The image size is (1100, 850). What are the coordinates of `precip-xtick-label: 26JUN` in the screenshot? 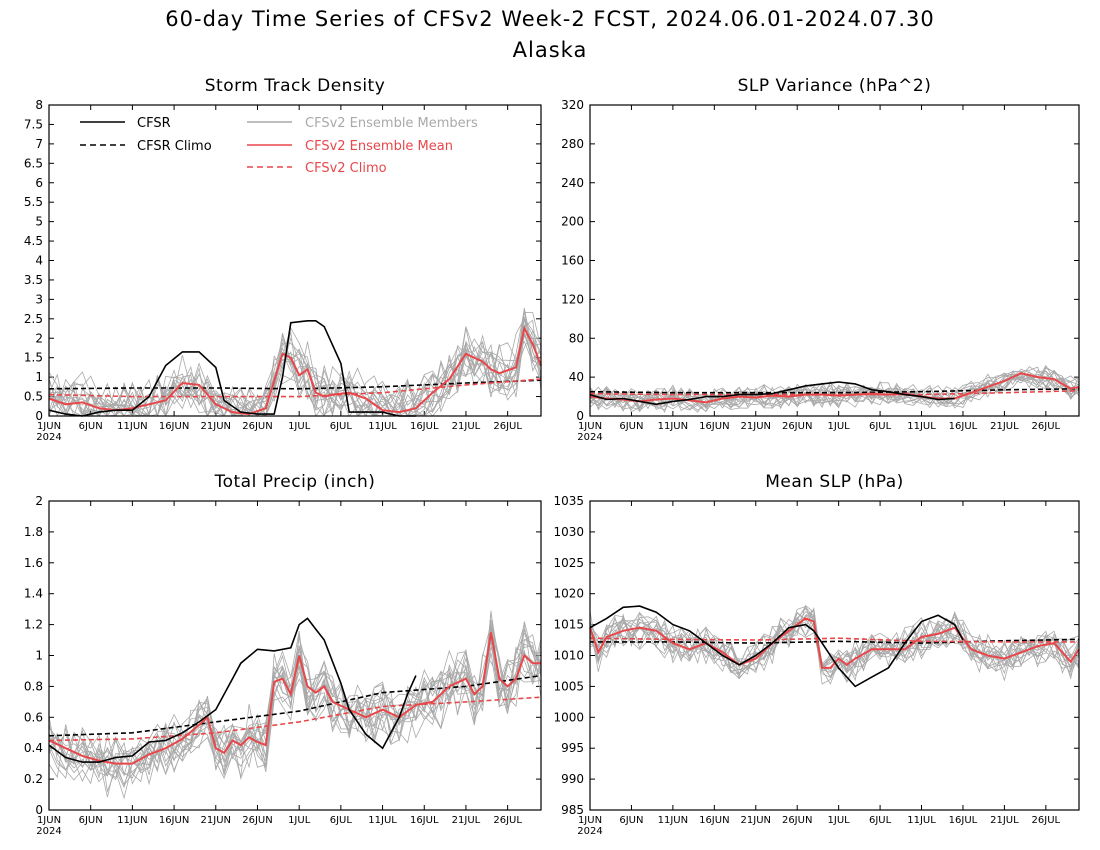 It's located at (257, 820).